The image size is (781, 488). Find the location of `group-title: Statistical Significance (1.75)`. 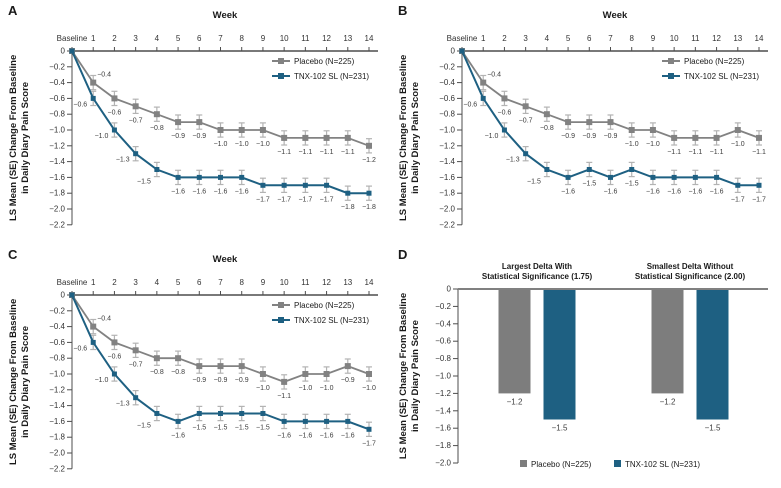

group-title: Statistical Significance (1.75) is located at coordinates (537, 276).